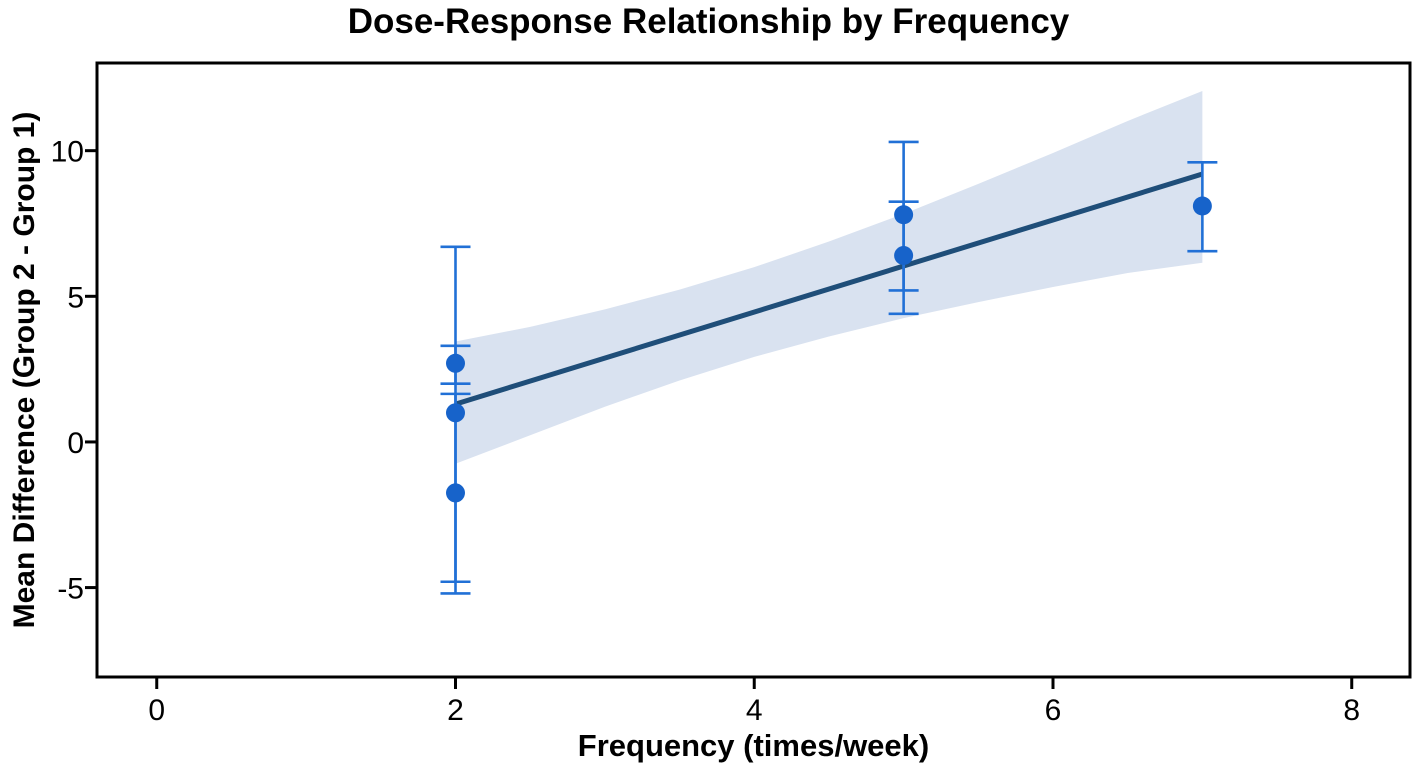 This screenshot has height=774, width=1417. What do you see at coordinates (455, 710) in the screenshot?
I see `x-tick-label: 2` at bounding box center [455, 710].